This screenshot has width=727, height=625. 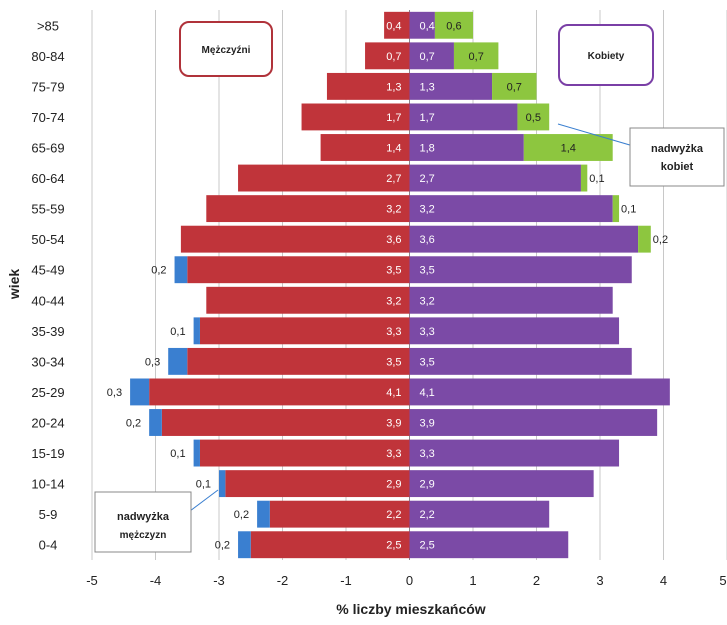 What do you see at coordinates (158, 271) in the screenshot?
I see `male-excess-label: 0,2` at bounding box center [158, 271].